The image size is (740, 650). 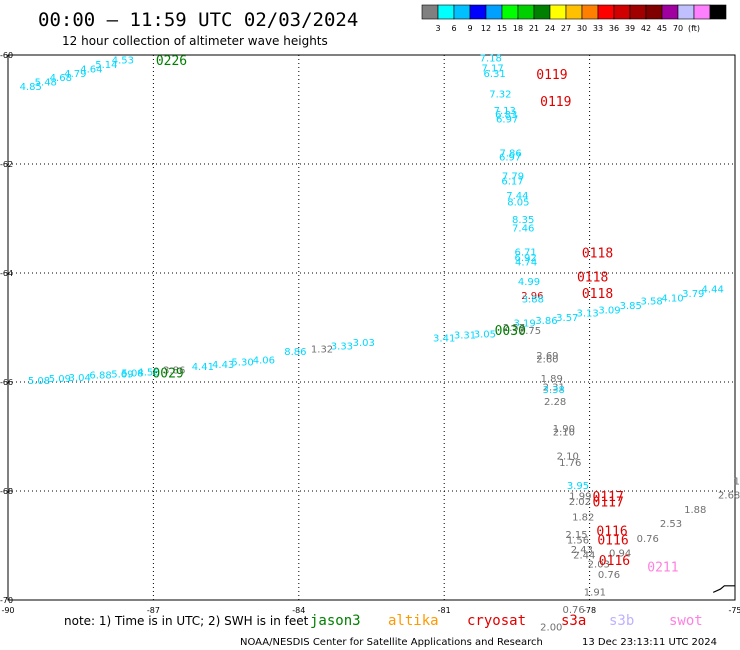 What do you see at coordinates (518, 28) in the screenshot?
I see `color-scale-label: 18` at bounding box center [518, 28].